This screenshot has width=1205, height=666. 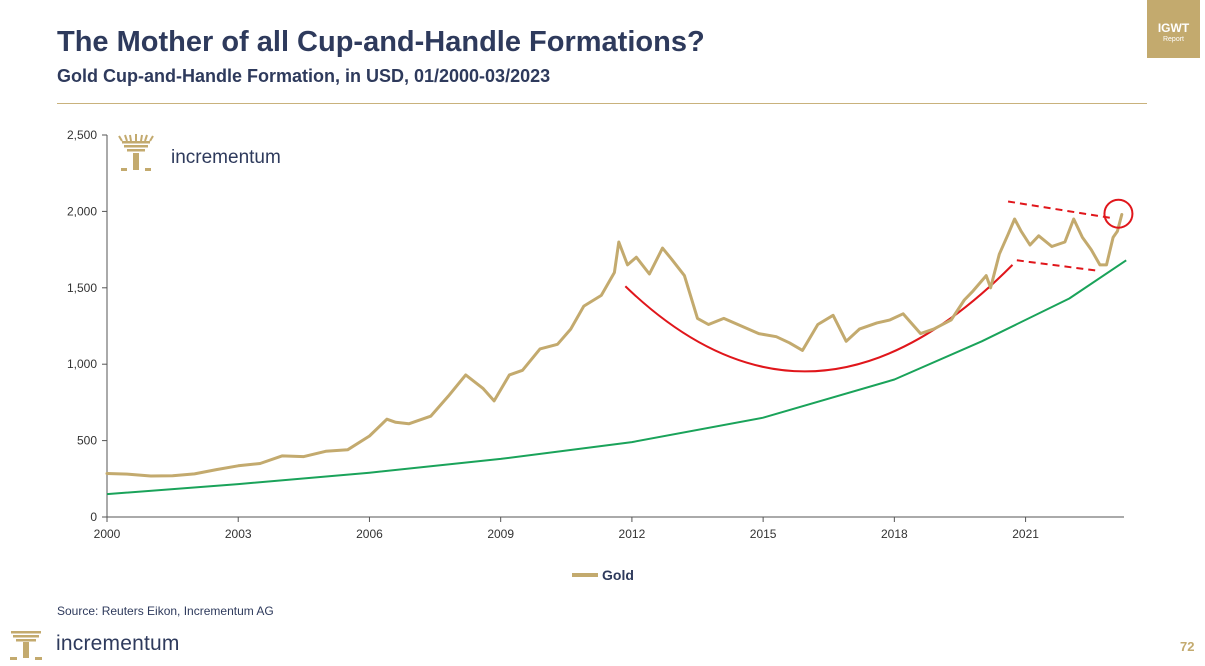 I want to click on x-tick-label: 2018, so click(x=894, y=534).